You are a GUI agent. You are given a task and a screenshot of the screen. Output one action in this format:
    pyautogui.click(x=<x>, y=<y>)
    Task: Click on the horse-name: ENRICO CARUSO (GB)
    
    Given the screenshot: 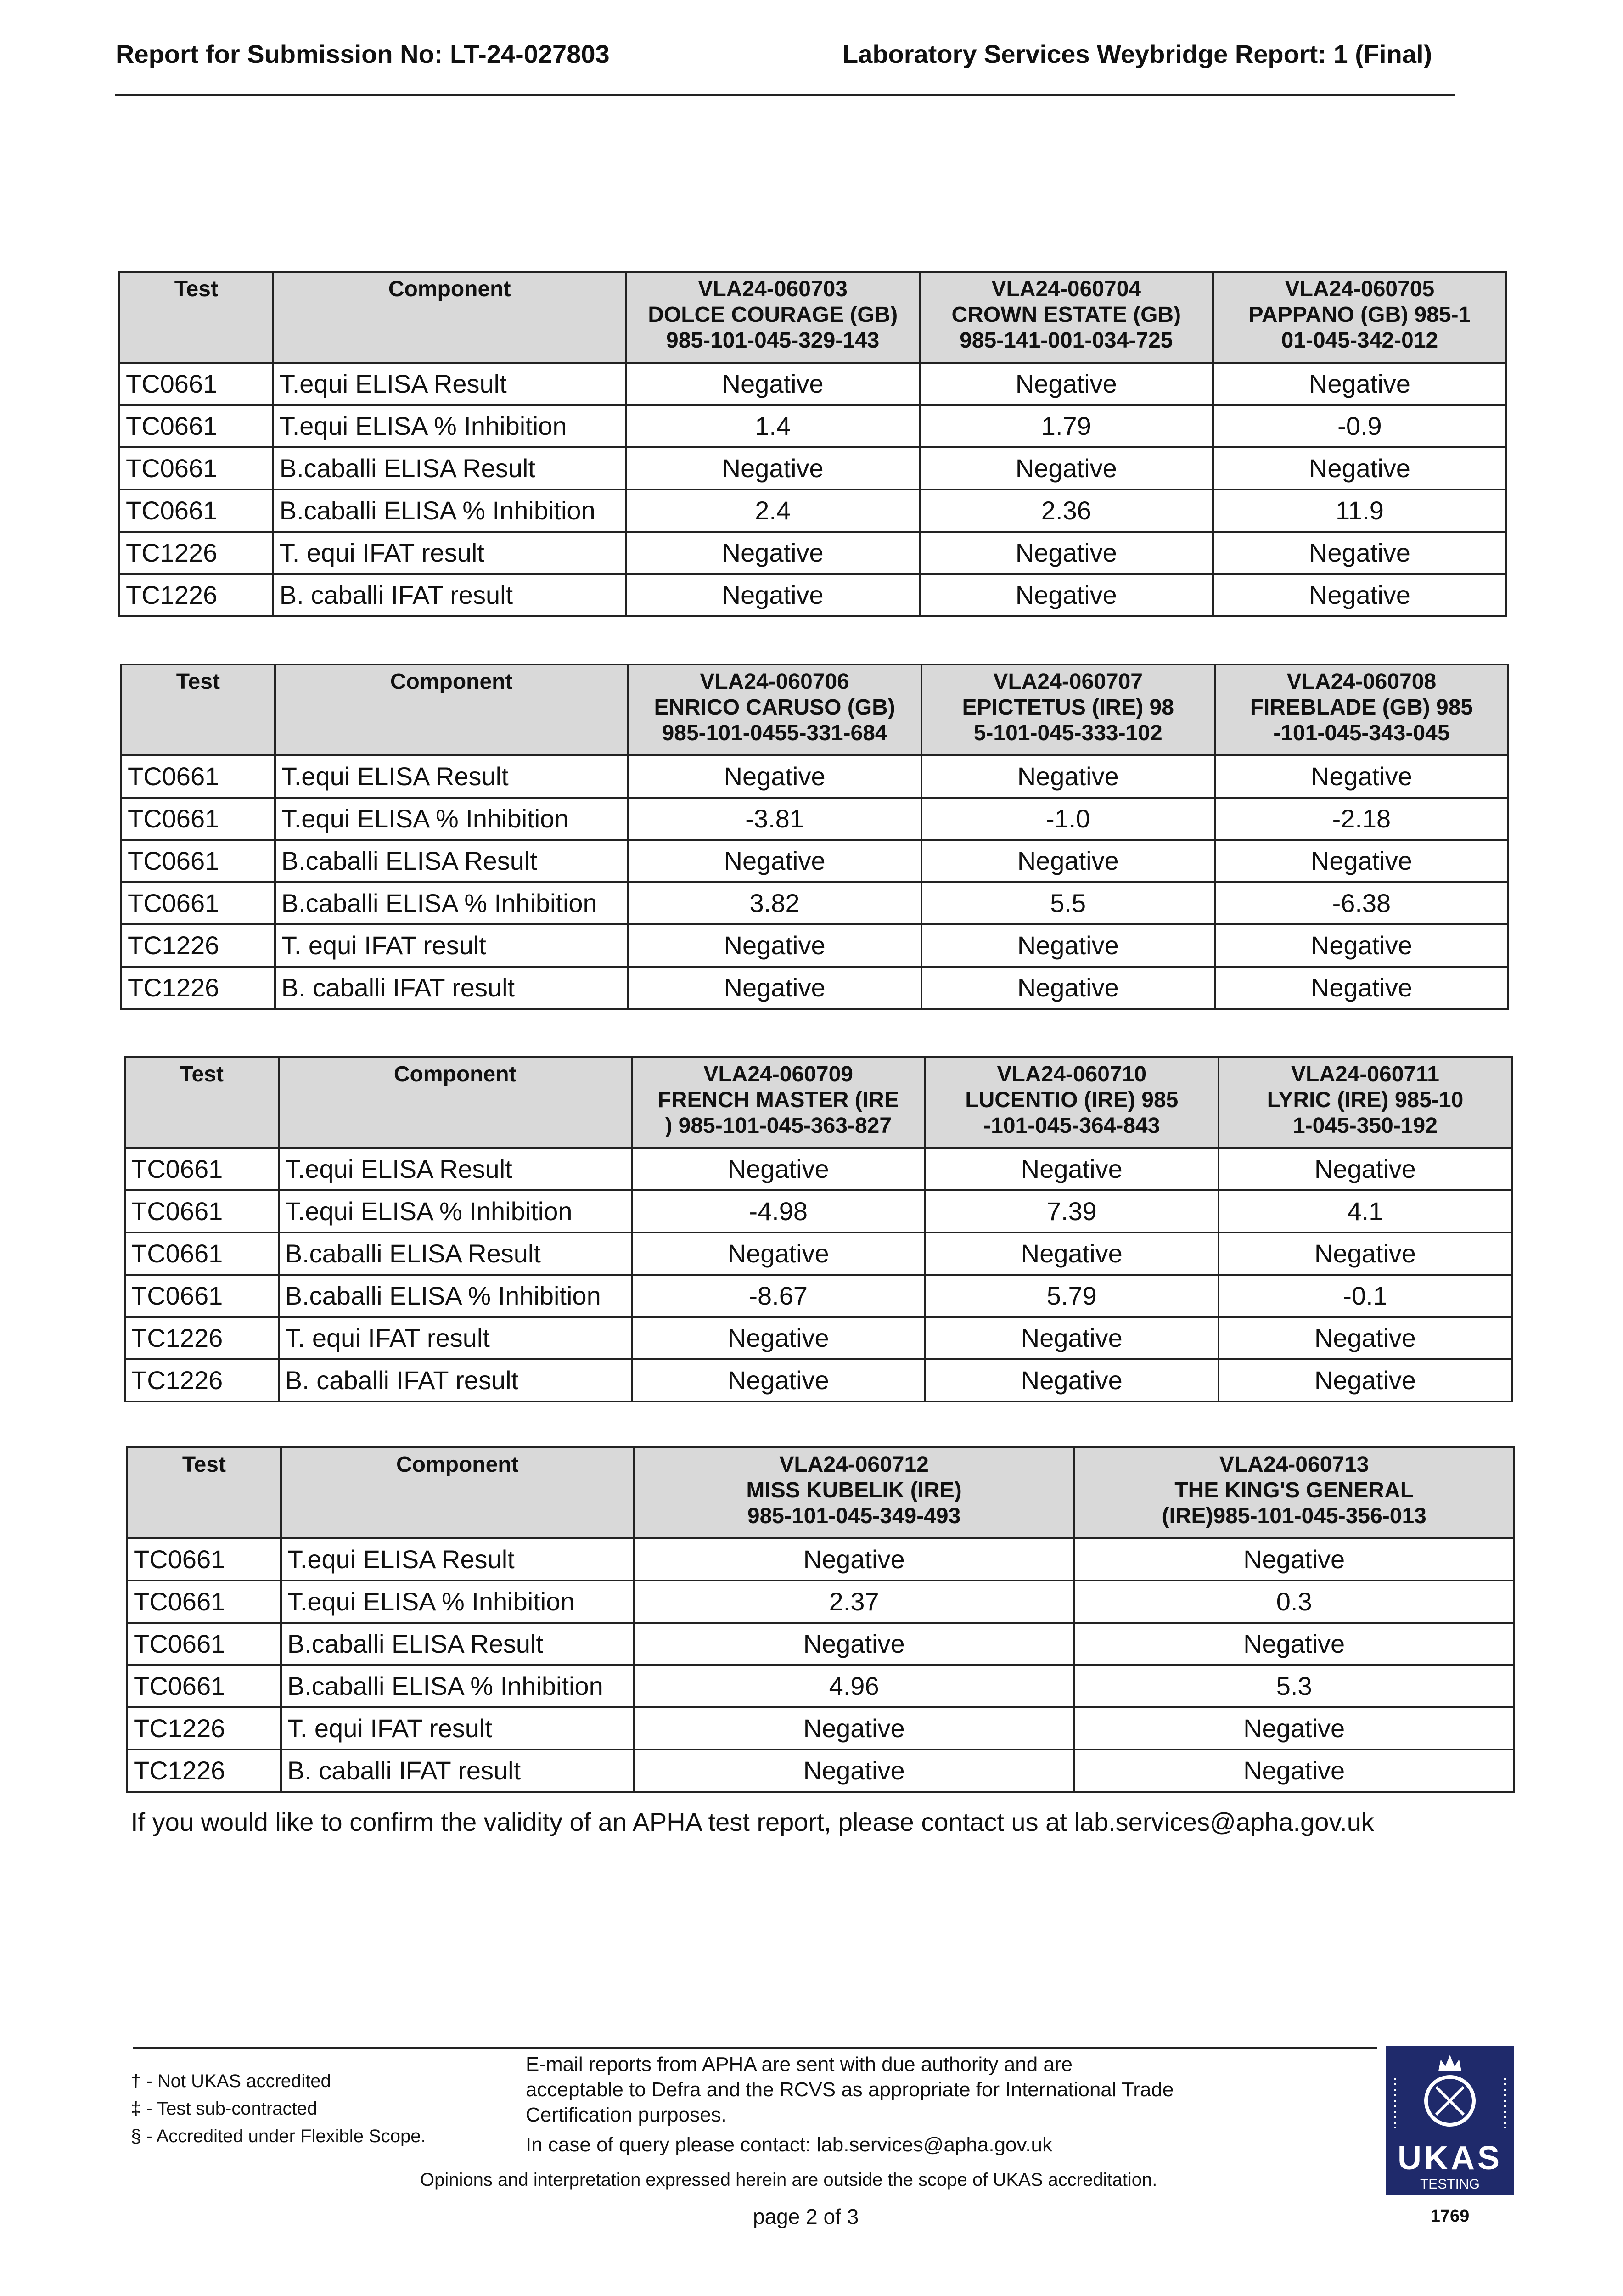 What is the action you would take?
    pyautogui.click(x=774, y=708)
    